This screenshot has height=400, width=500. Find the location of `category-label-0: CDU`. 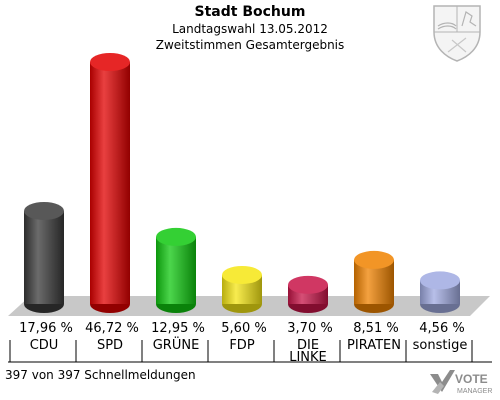

category-label-0: CDU is located at coordinates (44, 345).